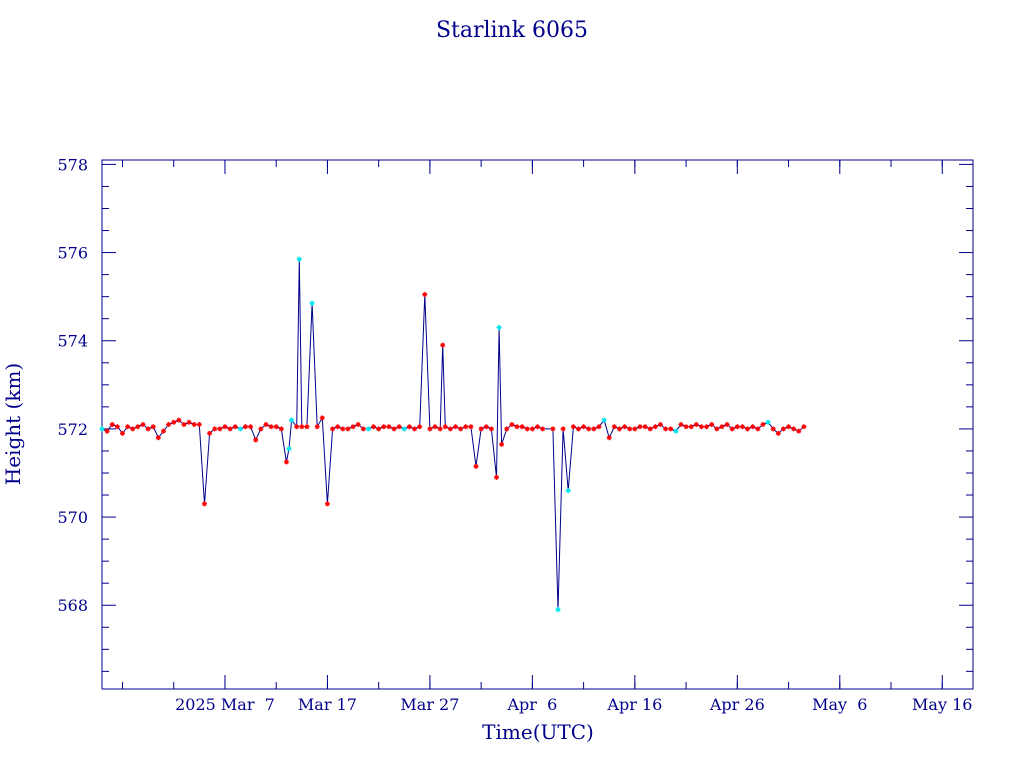  I want to click on y-tick-label: 578, so click(72, 164).